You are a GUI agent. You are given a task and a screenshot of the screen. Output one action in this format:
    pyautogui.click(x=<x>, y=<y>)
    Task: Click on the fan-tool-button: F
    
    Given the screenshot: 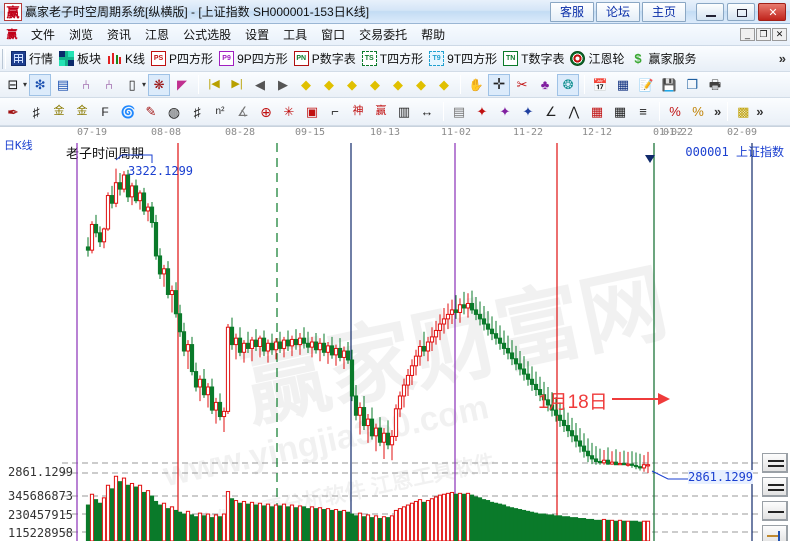 What is the action you would take?
    pyautogui.click(x=105, y=112)
    